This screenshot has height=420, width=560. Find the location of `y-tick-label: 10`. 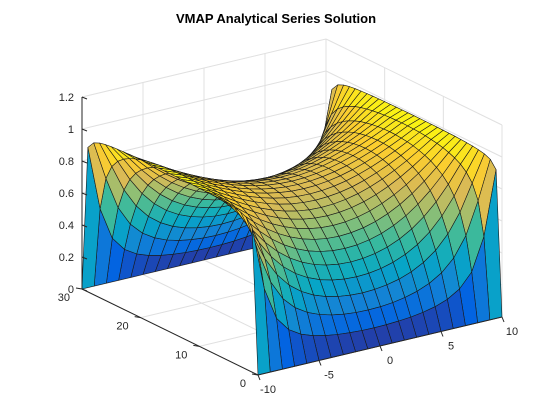

y-tick-label: 10 is located at coordinates (181, 355).